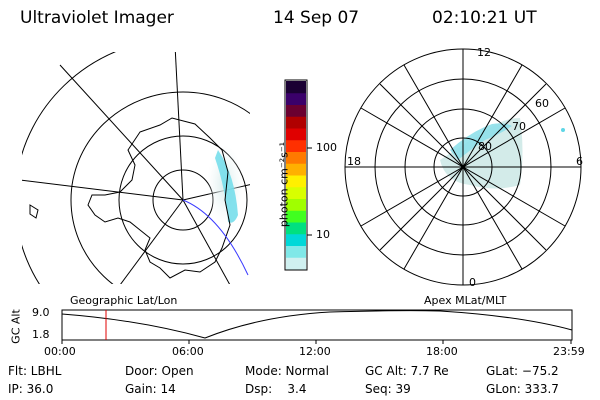 The width and height of the screenshot is (600, 400). I want to click on mlt-label-0: 0, so click(472, 282).